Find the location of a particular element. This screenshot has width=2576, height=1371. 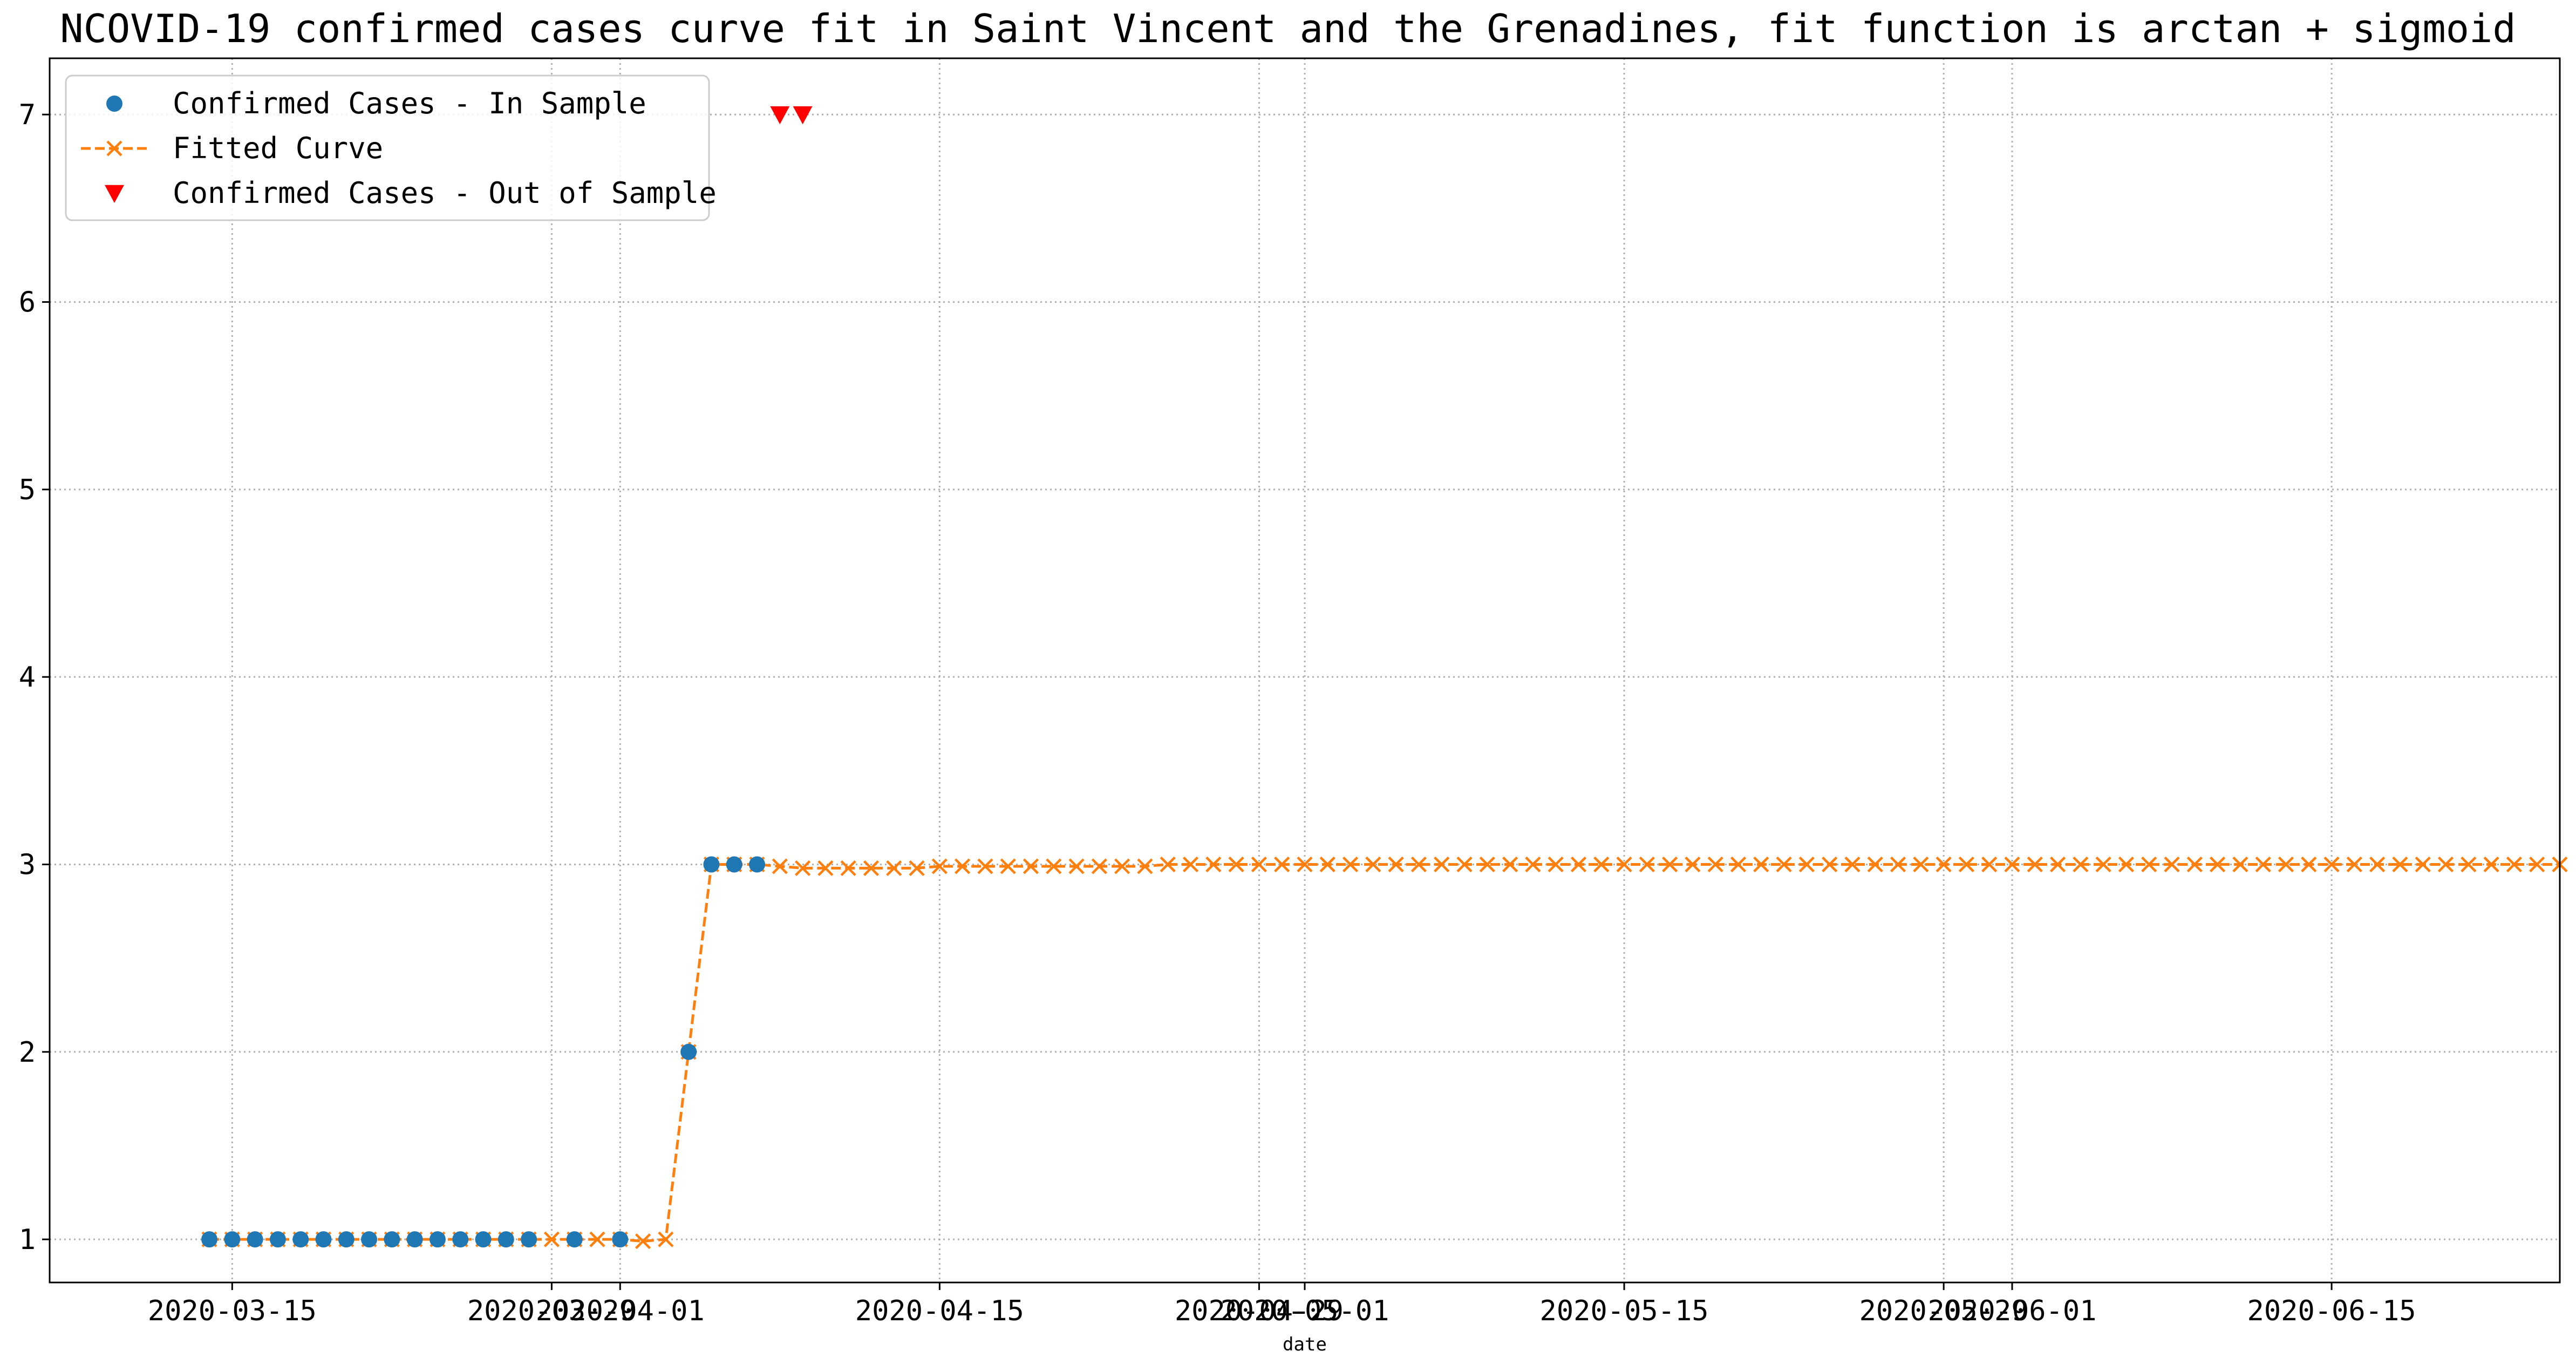

x-tick-label: 2020-05-01 is located at coordinates (1304, 1311).